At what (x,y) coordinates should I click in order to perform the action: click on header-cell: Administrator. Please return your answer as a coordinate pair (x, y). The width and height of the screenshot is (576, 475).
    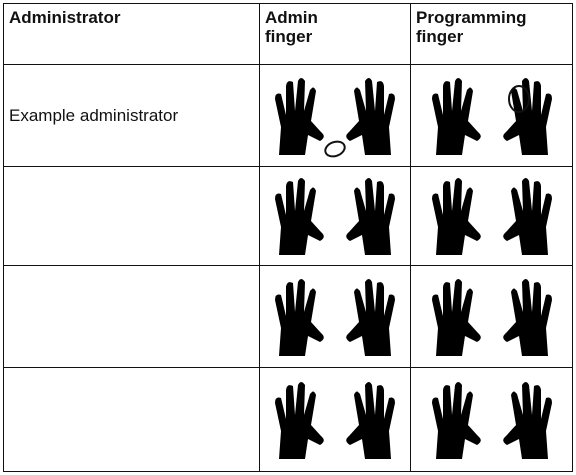
    Looking at the image, I should click on (131, 34).